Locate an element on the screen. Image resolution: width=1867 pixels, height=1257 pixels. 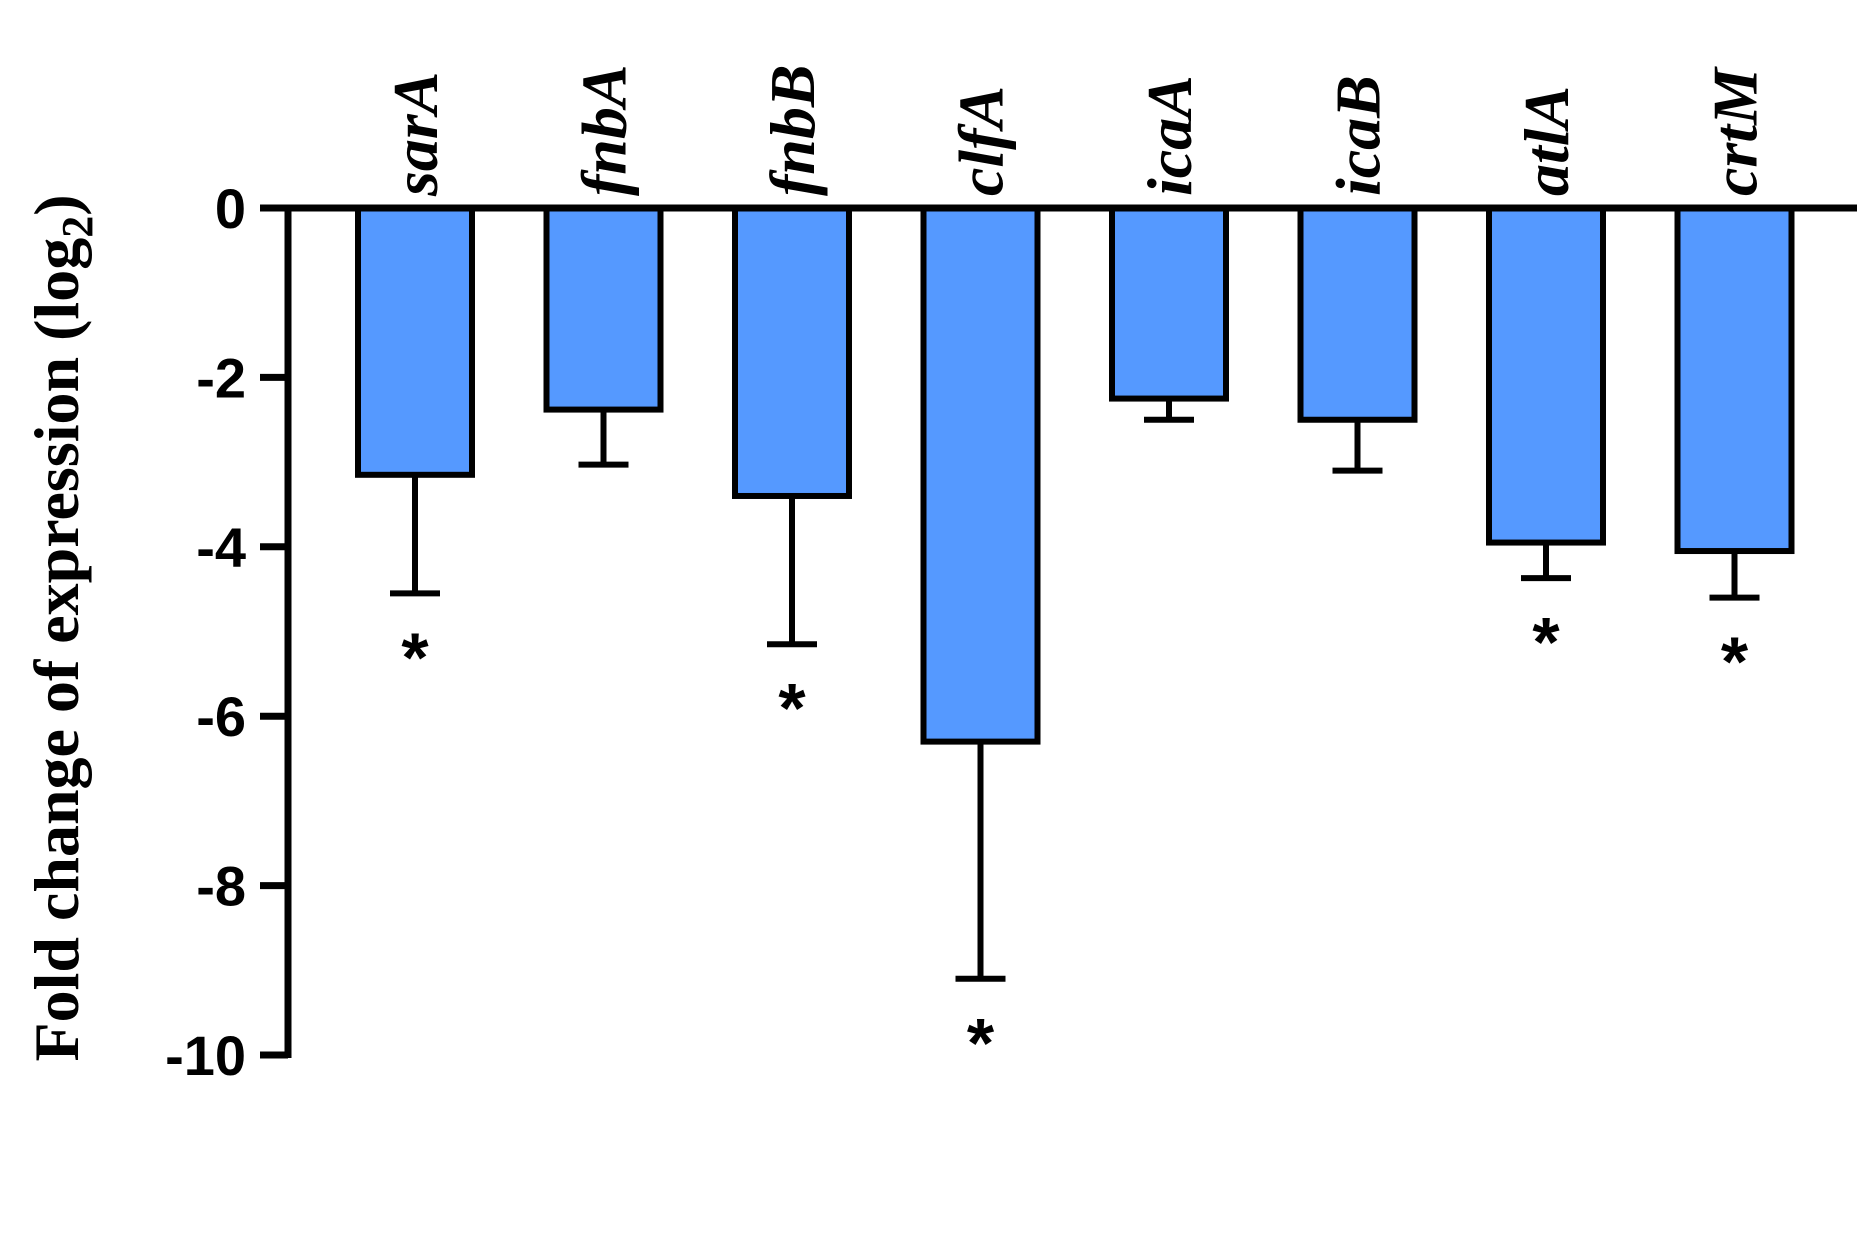
y-axis-label: Fold change of expression (log2) is located at coordinates (61, 627).